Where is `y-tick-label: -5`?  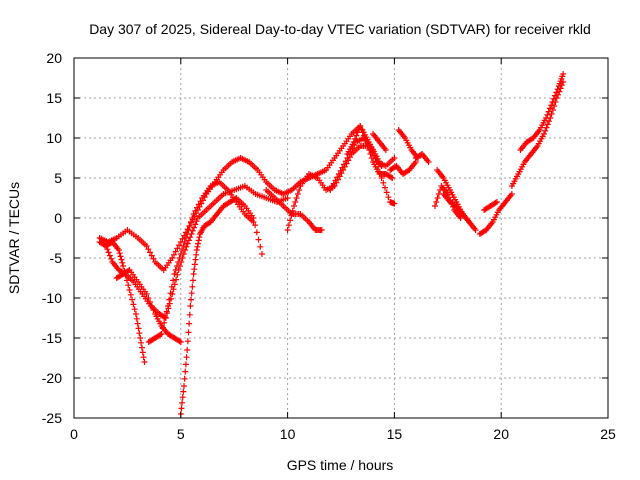
y-tick-label: -5 is located at coordinates (56, 258).